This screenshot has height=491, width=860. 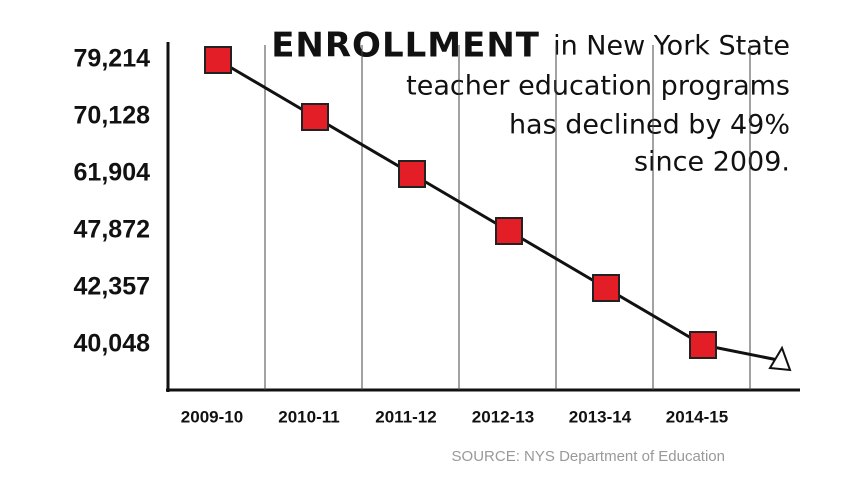 What do you see at coordinates (212, 416) in the screenshot?
I see `x-tick-label: 2009-10` at bounding box center [212, 416].